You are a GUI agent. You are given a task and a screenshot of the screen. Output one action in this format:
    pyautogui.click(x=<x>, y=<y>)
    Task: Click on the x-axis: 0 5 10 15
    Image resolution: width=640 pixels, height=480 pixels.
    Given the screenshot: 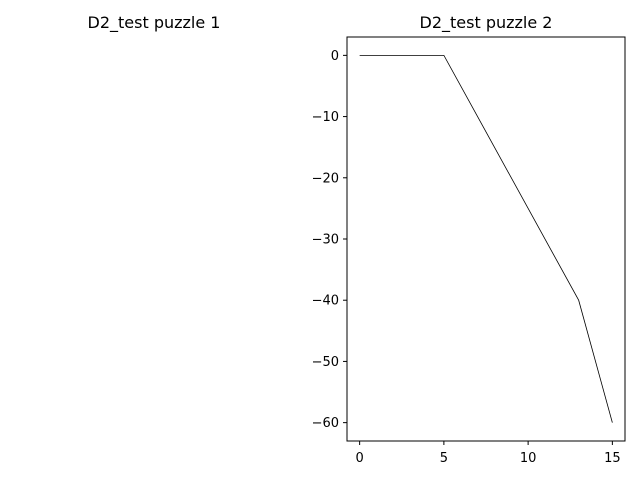 What is the action you would take?
    pyautogui.click(x=488, y=453)
    